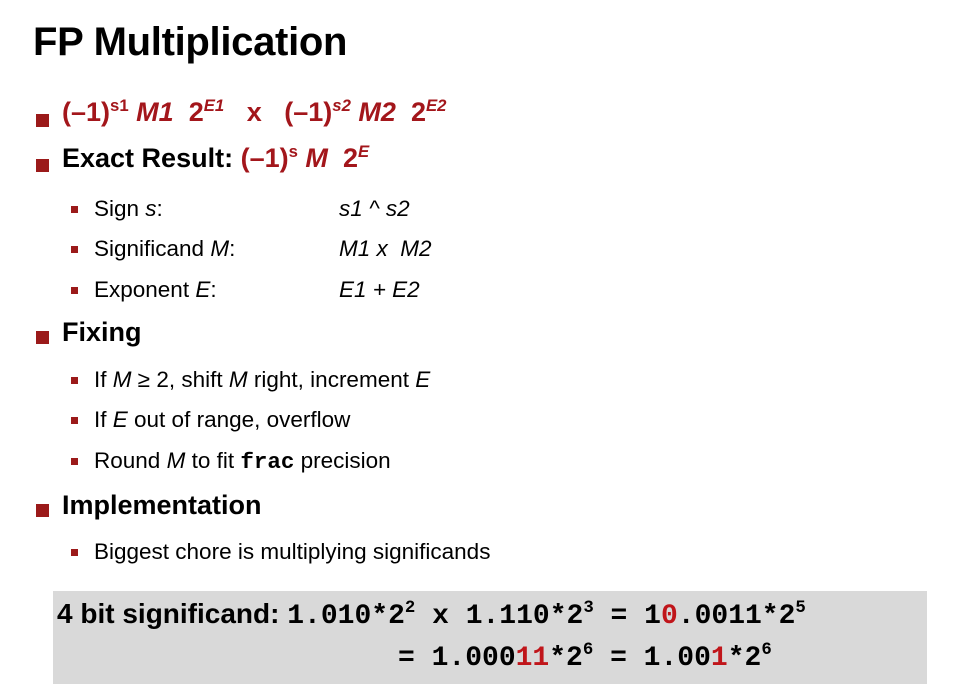 This screenshot has width=971, height=692. I want to click on frac-code: frac, so click(267, 462).